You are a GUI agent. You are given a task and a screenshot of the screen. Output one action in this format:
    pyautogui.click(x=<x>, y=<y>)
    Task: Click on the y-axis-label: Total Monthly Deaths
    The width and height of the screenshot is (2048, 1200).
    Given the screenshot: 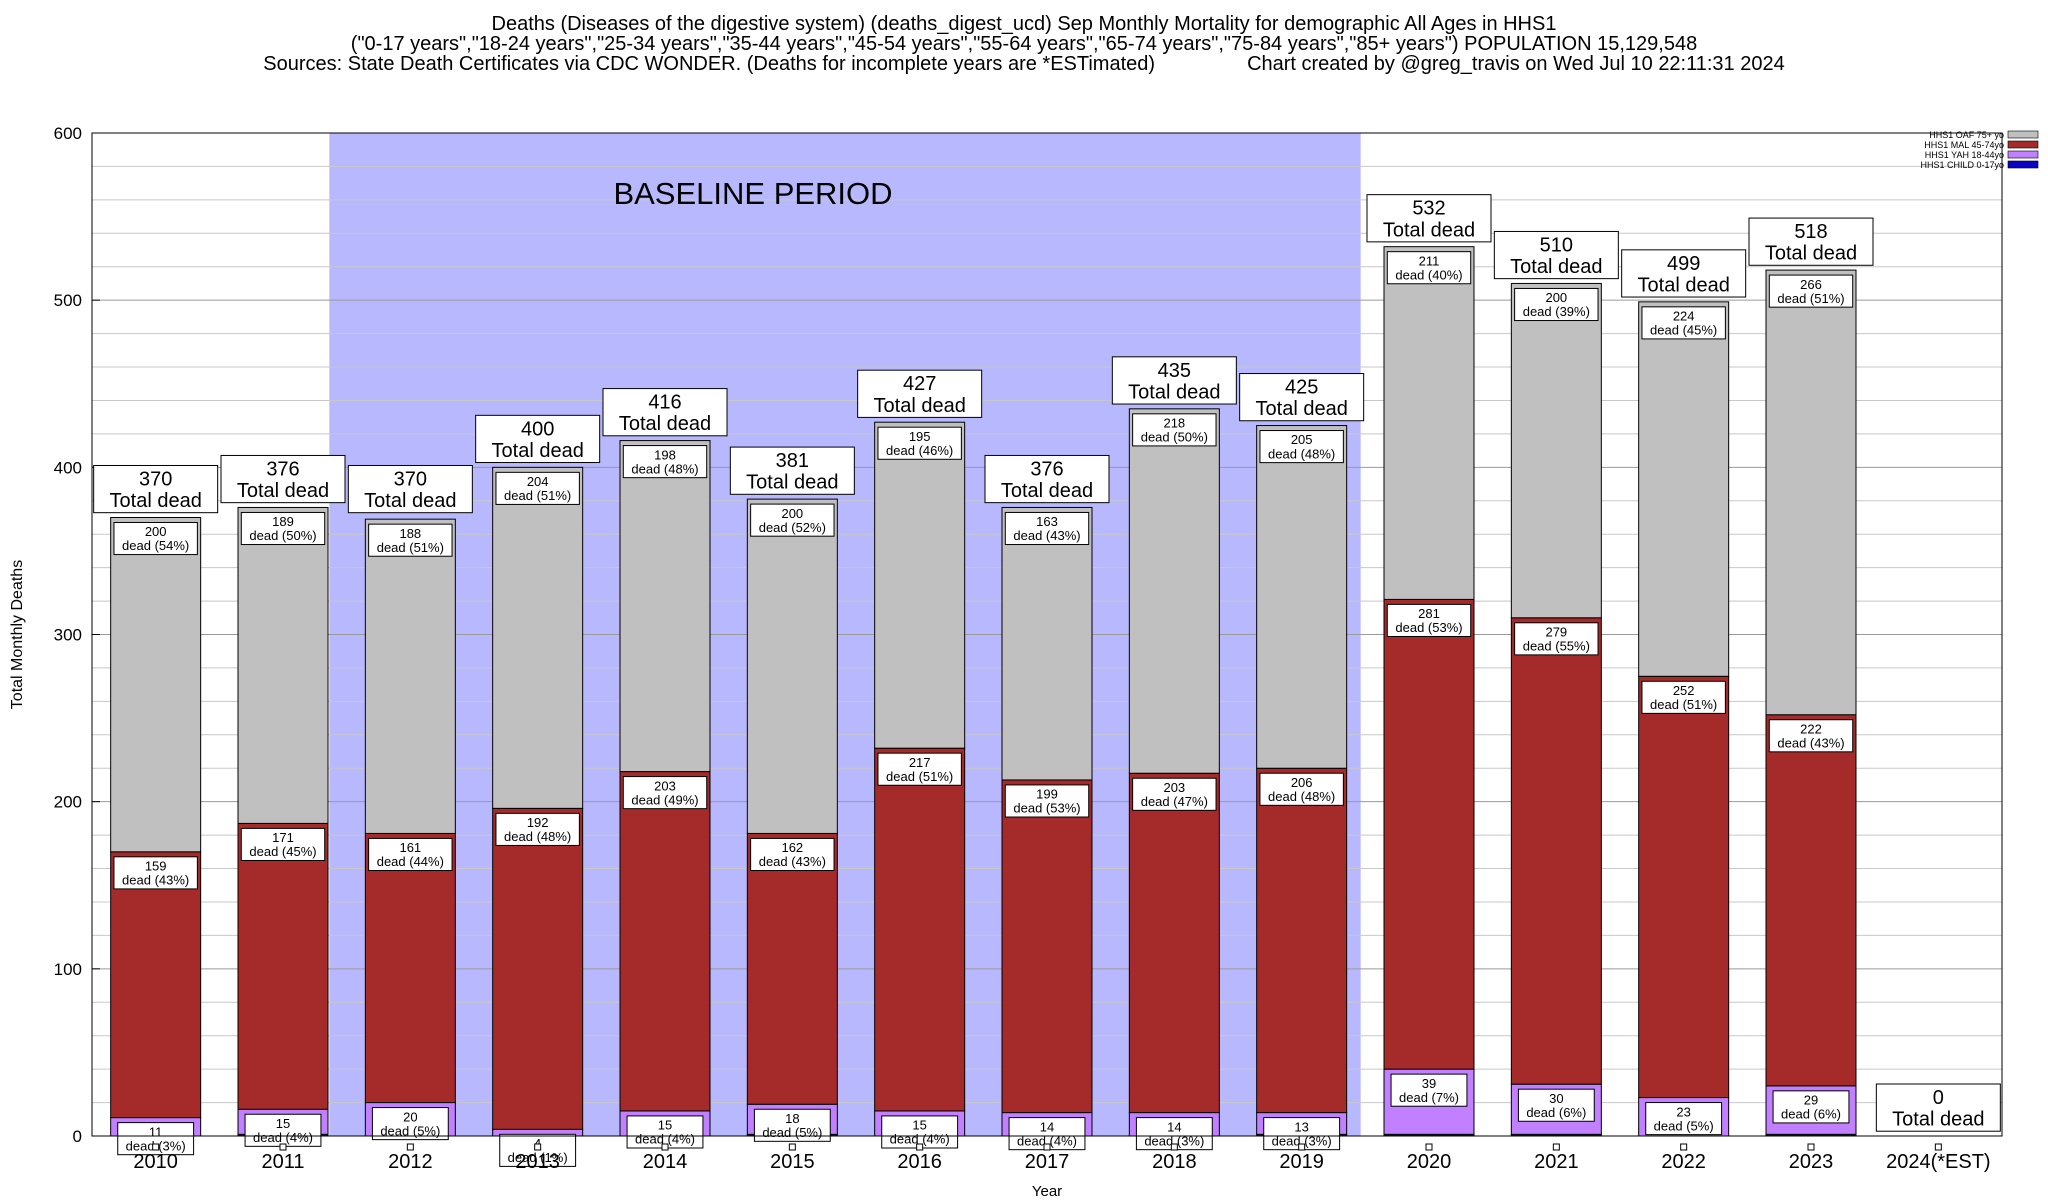 What is the action you would take?
    pyautogui.click(x=17, y=634)
    